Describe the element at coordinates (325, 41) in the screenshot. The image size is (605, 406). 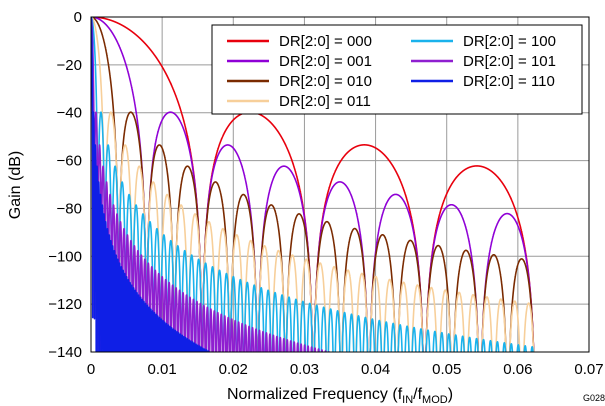
I see `legend-label: DR[2:0] = 000` at that location.